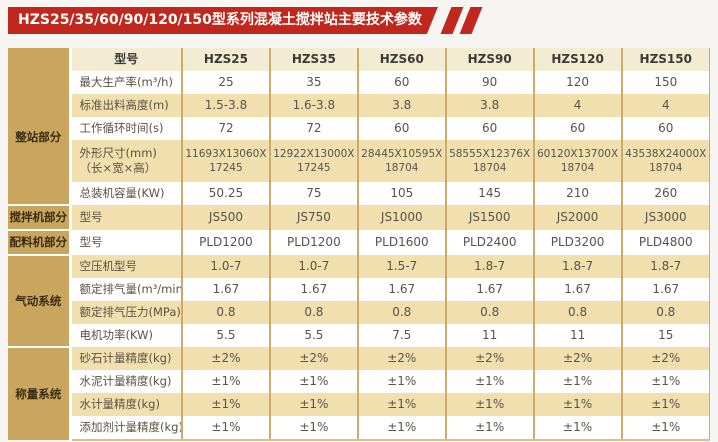 The height and width of the screenshot is (442, 718). I want to click on spec-value: PLD3200, so click(577, 242).